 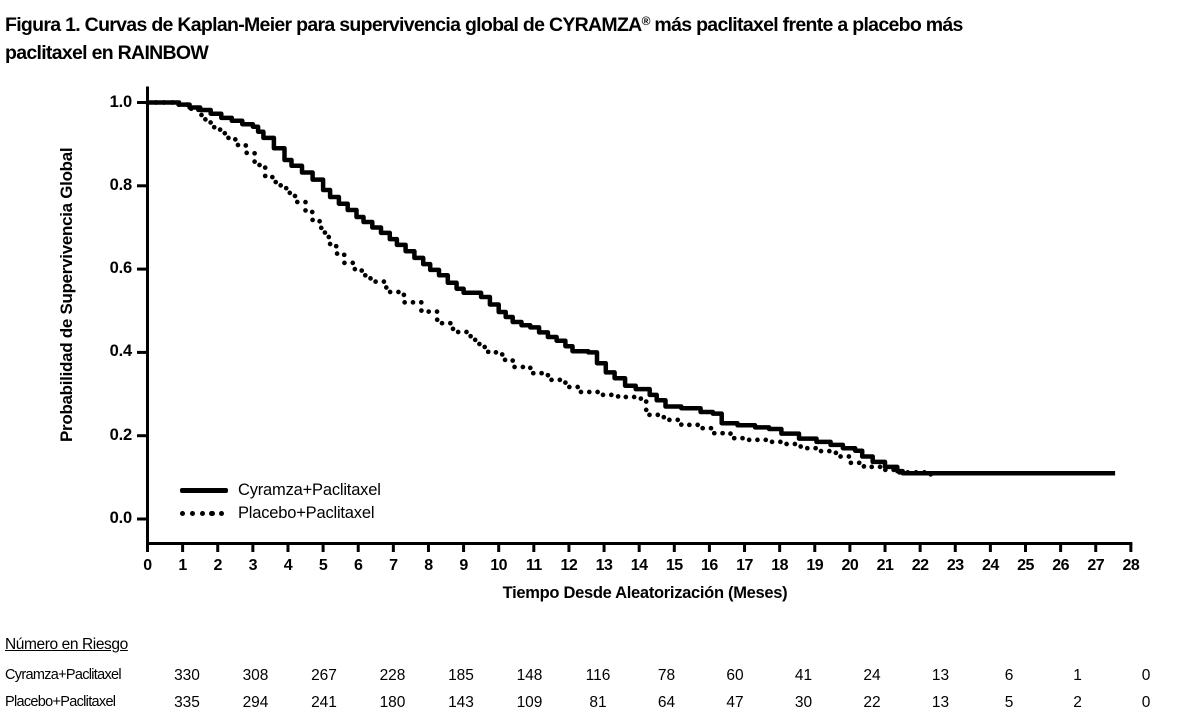 I want to click on risk-row-label-cyramza: Cyramza+Paclitaxel, so click(x=63, y=675).